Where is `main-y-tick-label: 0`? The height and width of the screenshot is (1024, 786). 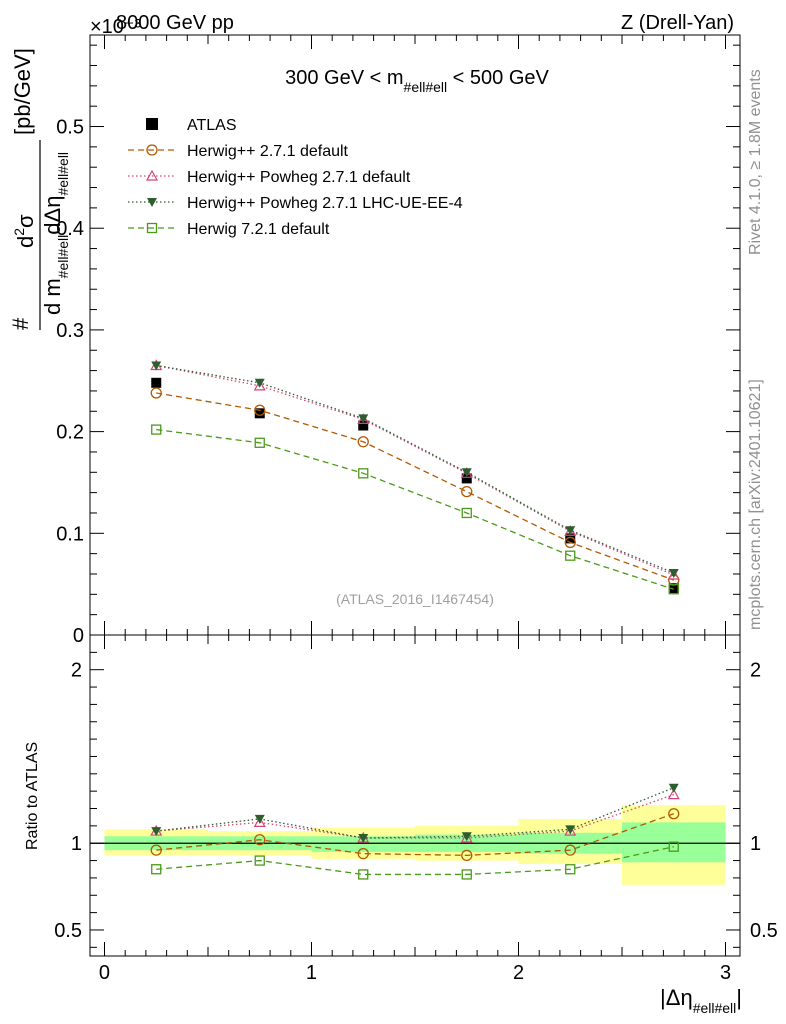
main-y-tick-label: 0 is located at coordinates (78, 636).